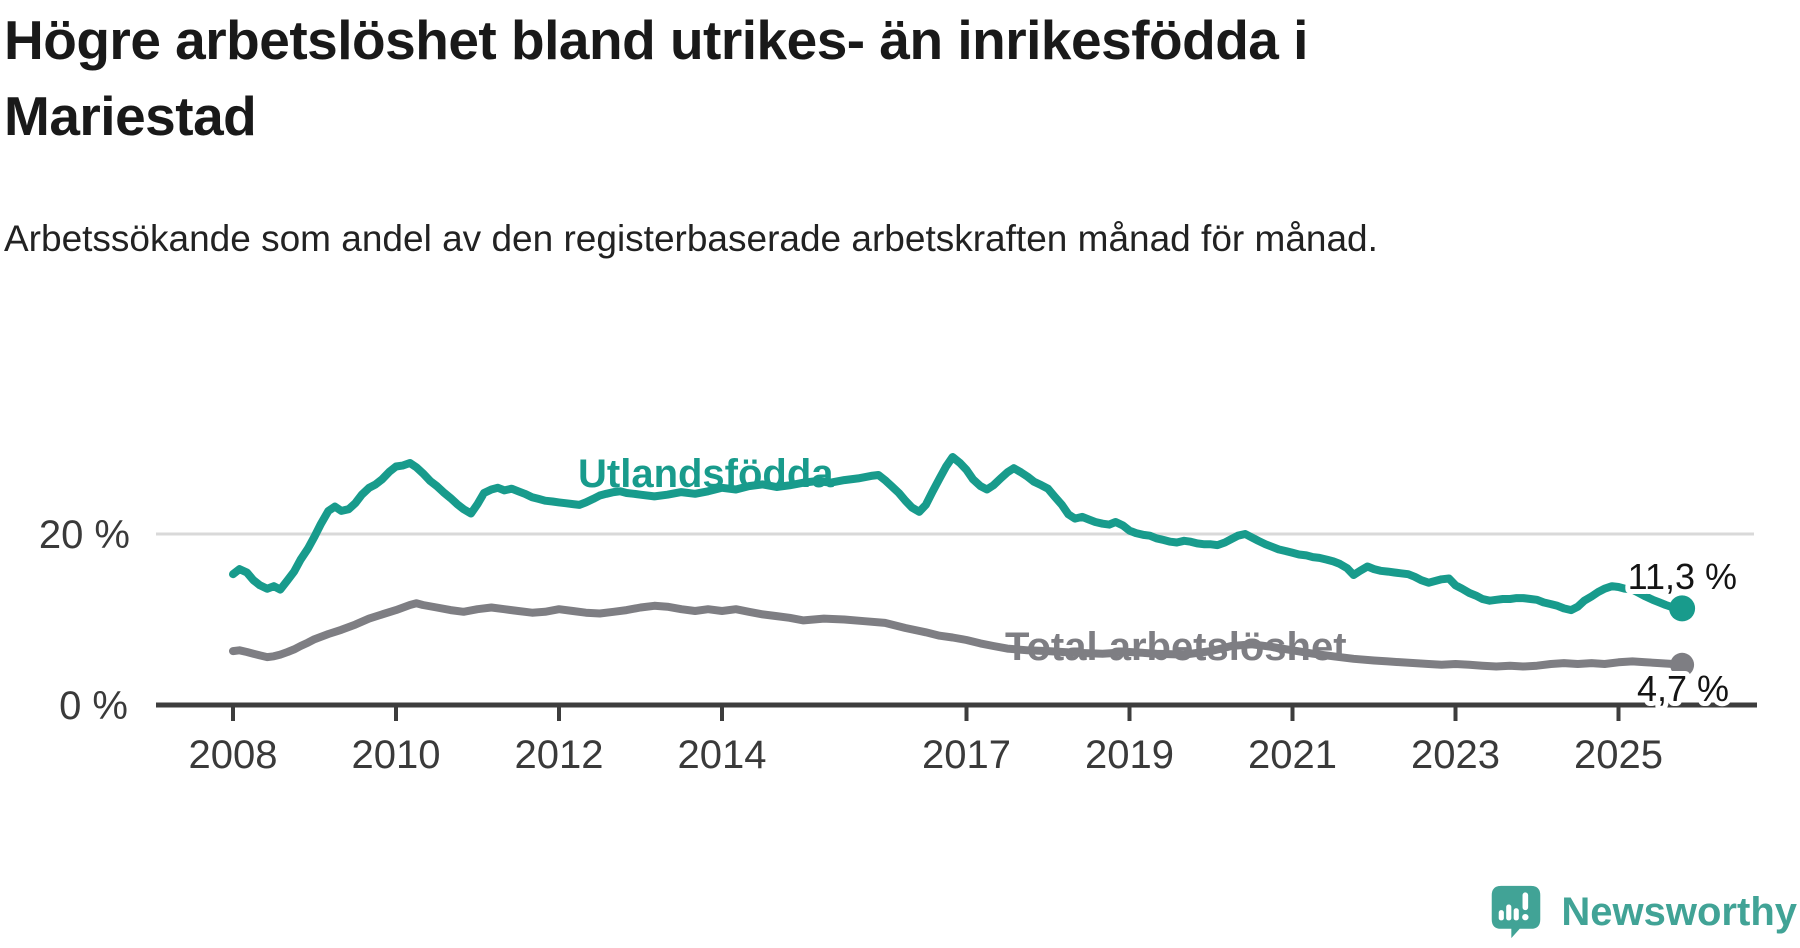 This screenshot has width=1800, height=948. Describe the element at coordinates (84, 535) in the screenshot. I see `y-tick-label-20: 20 %` at that location.